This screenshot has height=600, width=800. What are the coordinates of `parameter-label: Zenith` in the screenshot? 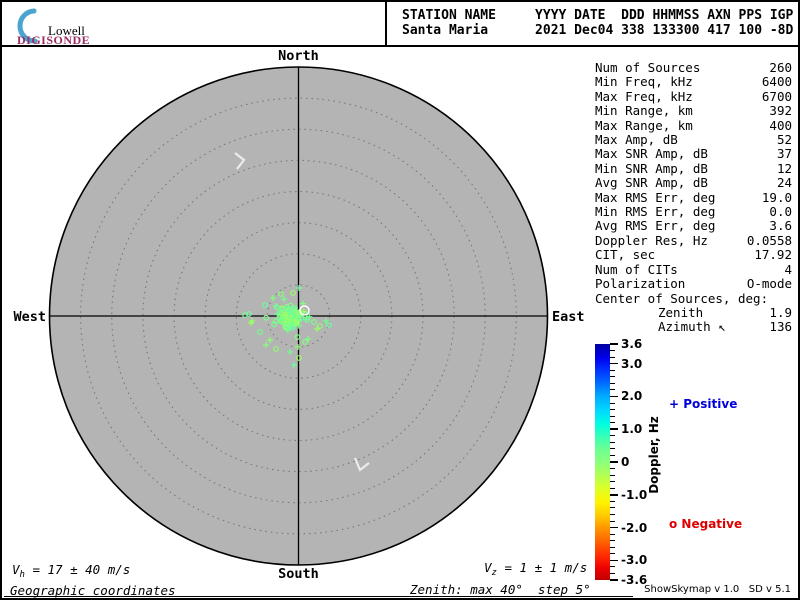 It's located at (681, 312).